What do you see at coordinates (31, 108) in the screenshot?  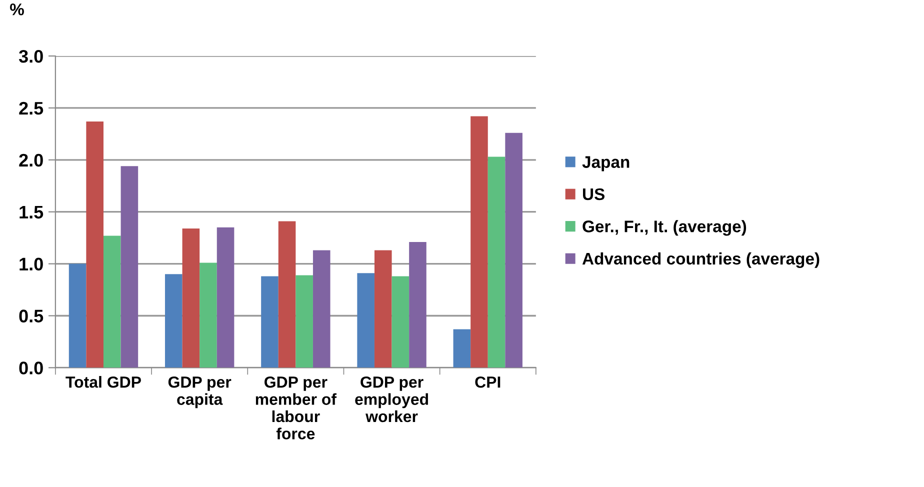 I see `y-tick-label: 2.5` at bounding box center [31, 108].